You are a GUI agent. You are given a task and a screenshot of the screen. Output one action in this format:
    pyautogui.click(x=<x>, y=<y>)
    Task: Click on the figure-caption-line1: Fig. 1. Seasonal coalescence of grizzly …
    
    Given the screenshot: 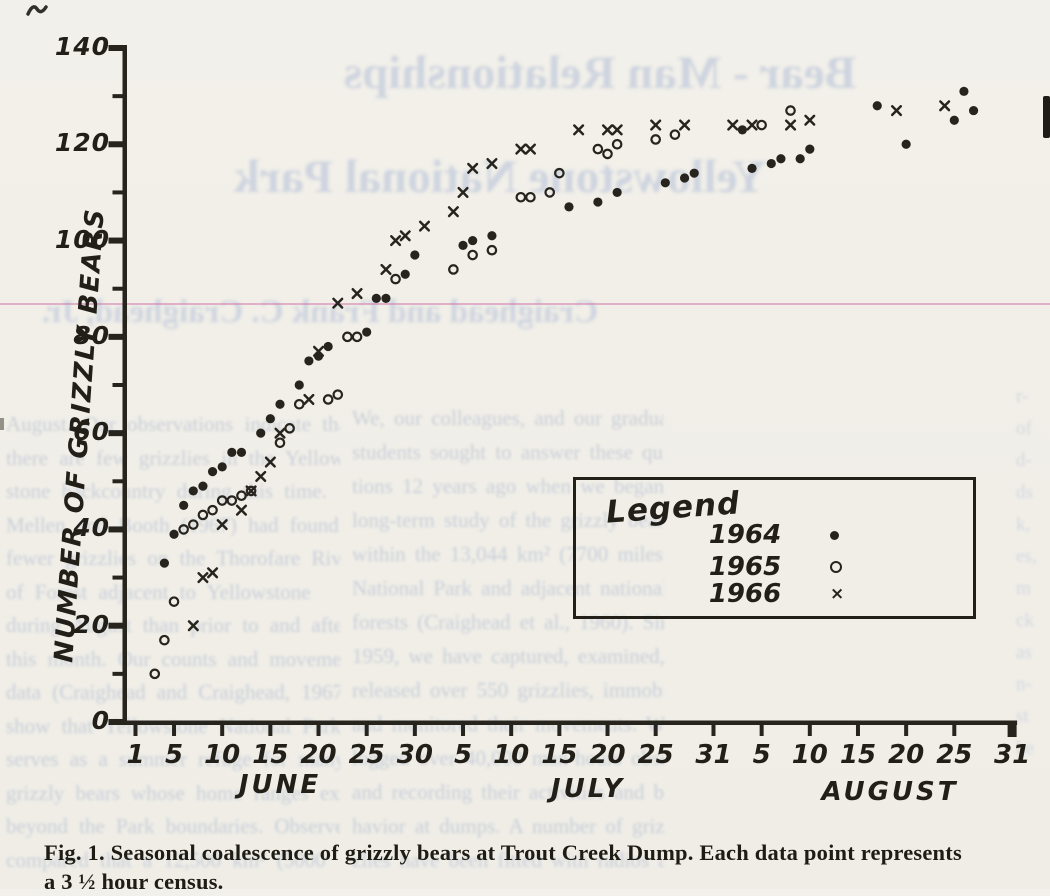 What is the action you would take?
    pyautogui.click(x=503, y=852)
    